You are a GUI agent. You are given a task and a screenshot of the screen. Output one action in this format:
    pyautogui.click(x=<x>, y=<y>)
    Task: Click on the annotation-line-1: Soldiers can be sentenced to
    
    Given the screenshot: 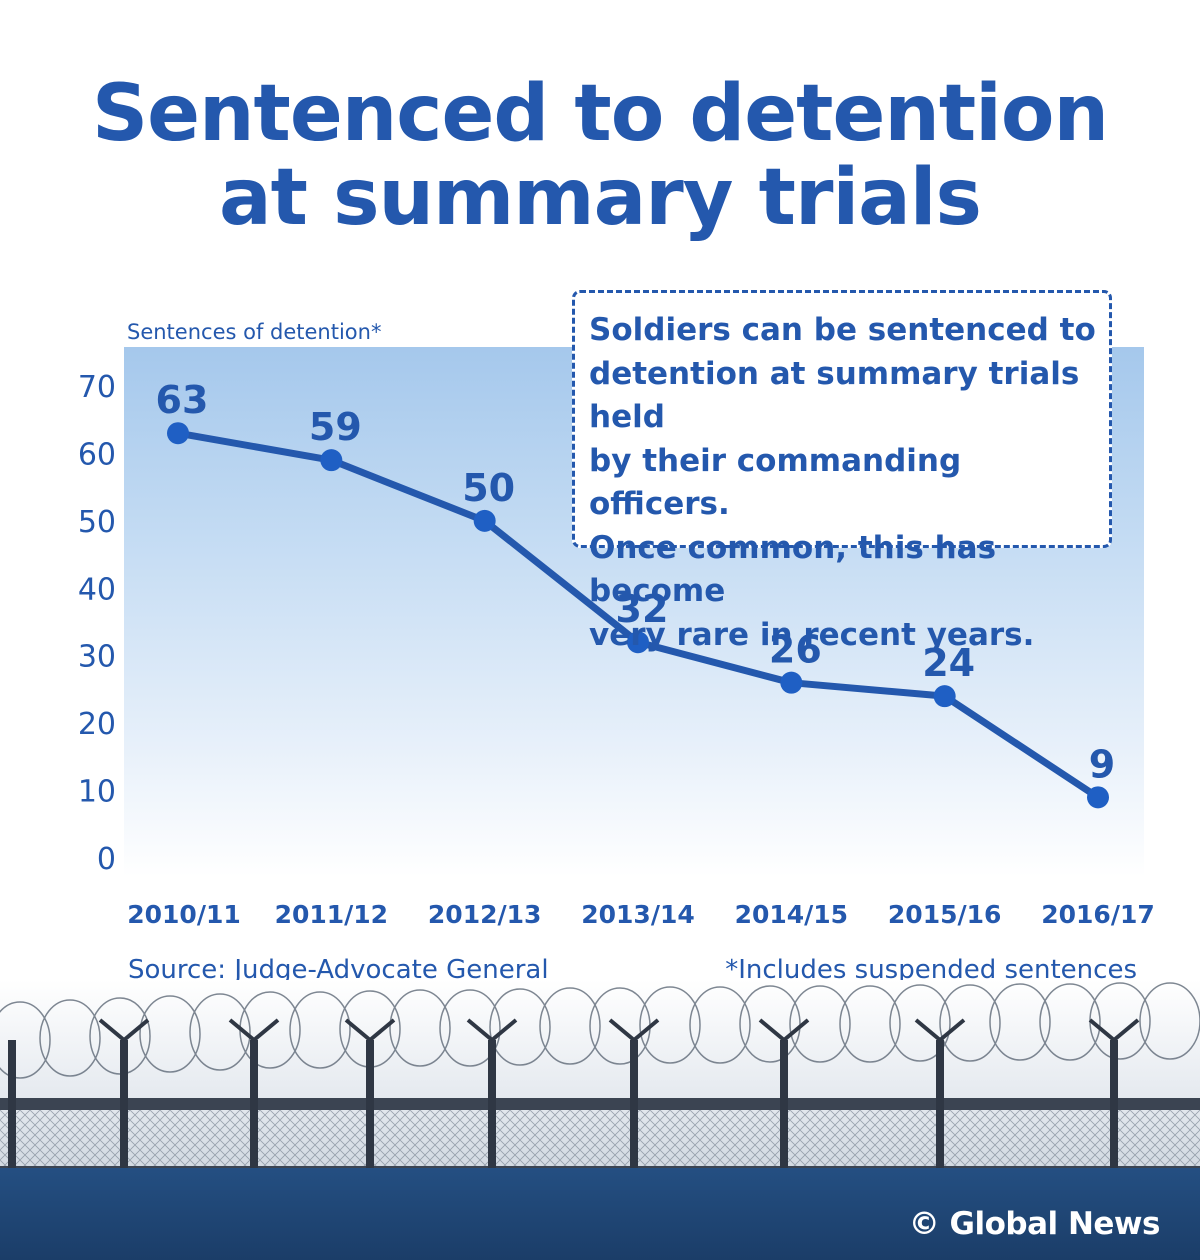 What is the action you would take?
    pyautogui.click(x=842, y=330)
    